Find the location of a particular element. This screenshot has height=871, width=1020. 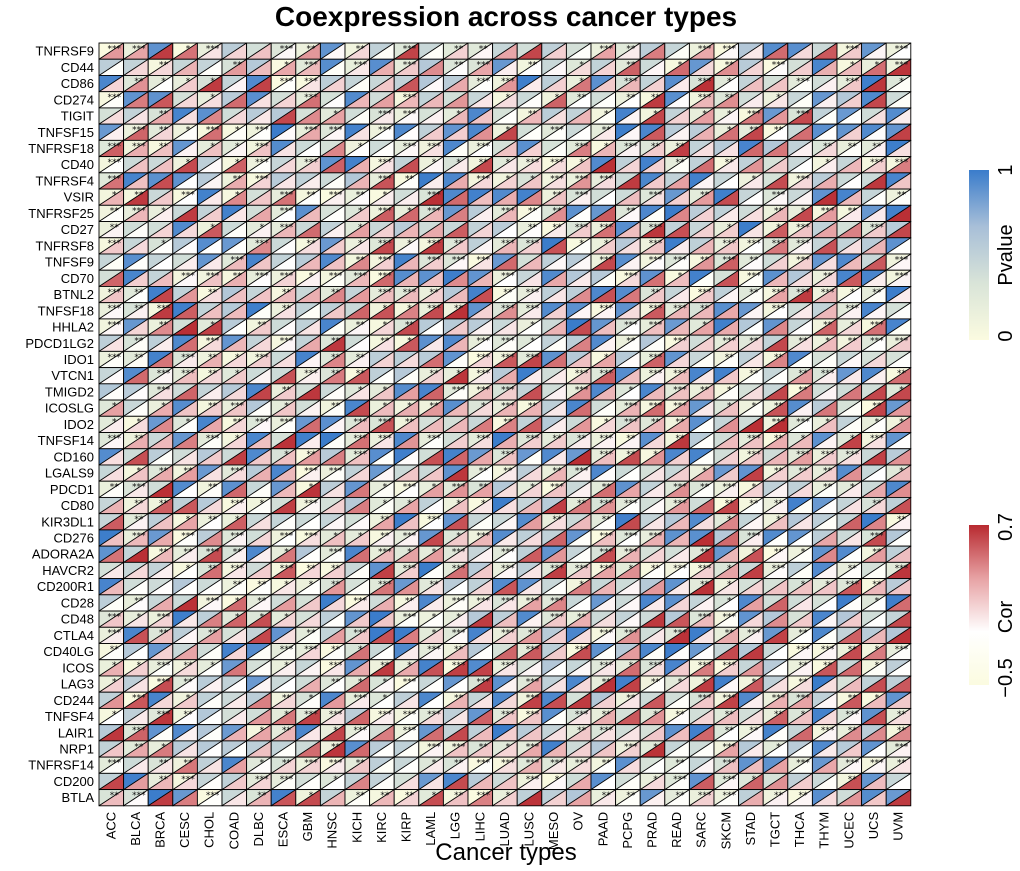

cell-TNFRSF25-LGG is located at coordinates (455, 213).